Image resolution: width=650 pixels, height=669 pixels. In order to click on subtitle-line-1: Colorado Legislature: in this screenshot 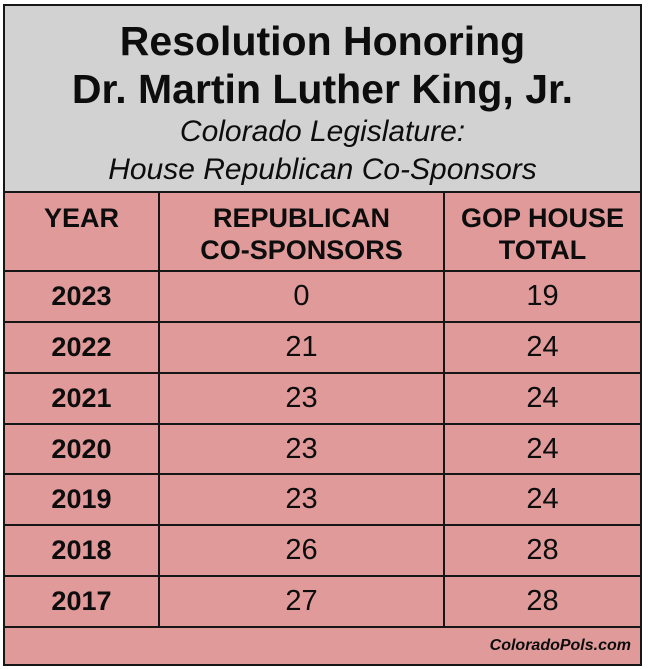, I will do `click(322, 131)`.